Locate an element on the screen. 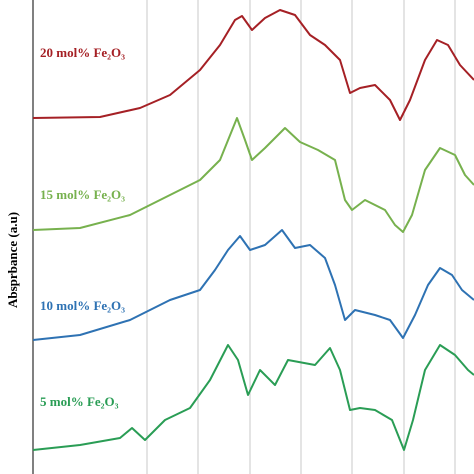 Image resolution: width=474 pixels, height=474 pixels. series-label: 10 mol% Fe₂O₃ is located at coordinates (82, 305).